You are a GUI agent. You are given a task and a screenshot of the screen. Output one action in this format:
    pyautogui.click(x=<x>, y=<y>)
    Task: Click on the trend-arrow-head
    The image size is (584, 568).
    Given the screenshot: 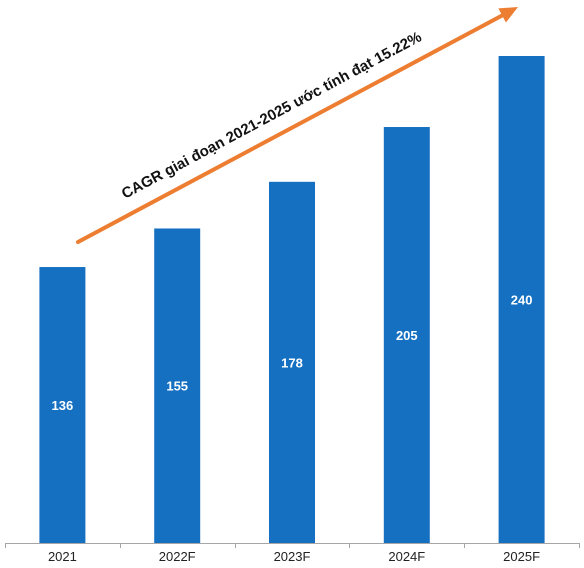 What is the action you would take?
    pyautogui.click(x=508, y=15)
    